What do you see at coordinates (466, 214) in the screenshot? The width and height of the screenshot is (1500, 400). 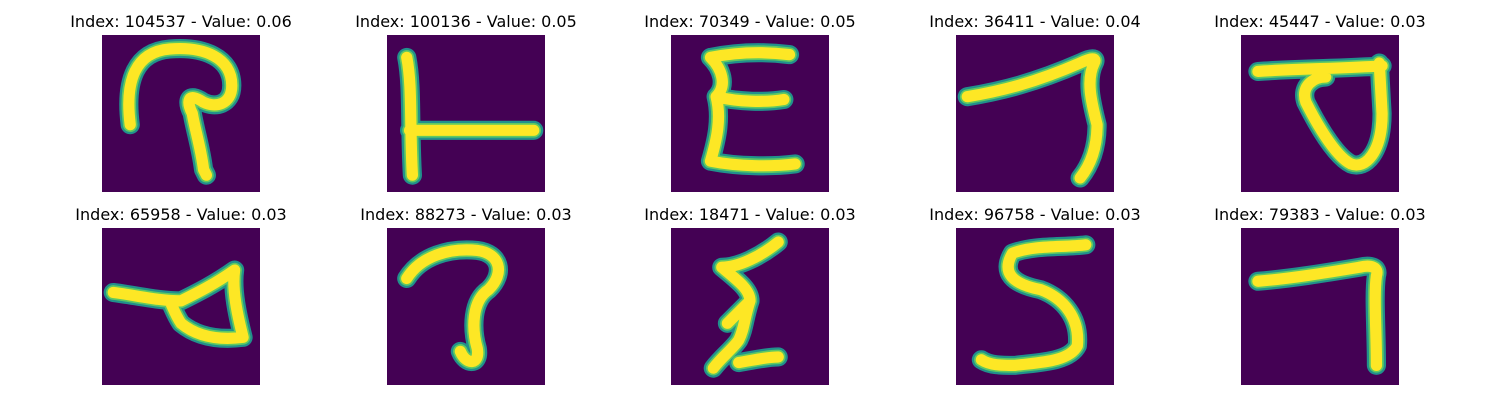 I see `panel-title: Index: 88273 - Value: 0.03` at bounding box center [466, 214].